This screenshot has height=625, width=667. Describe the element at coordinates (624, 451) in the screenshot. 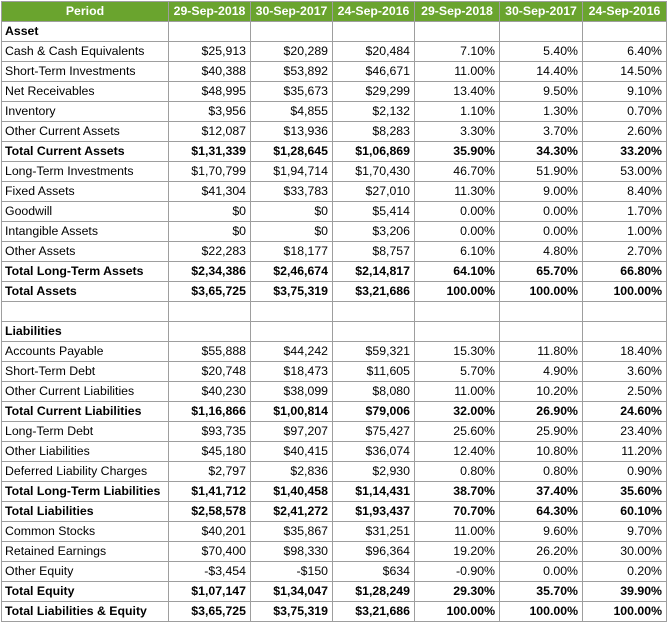

I see `percent-cell: 11.20%` at that location.